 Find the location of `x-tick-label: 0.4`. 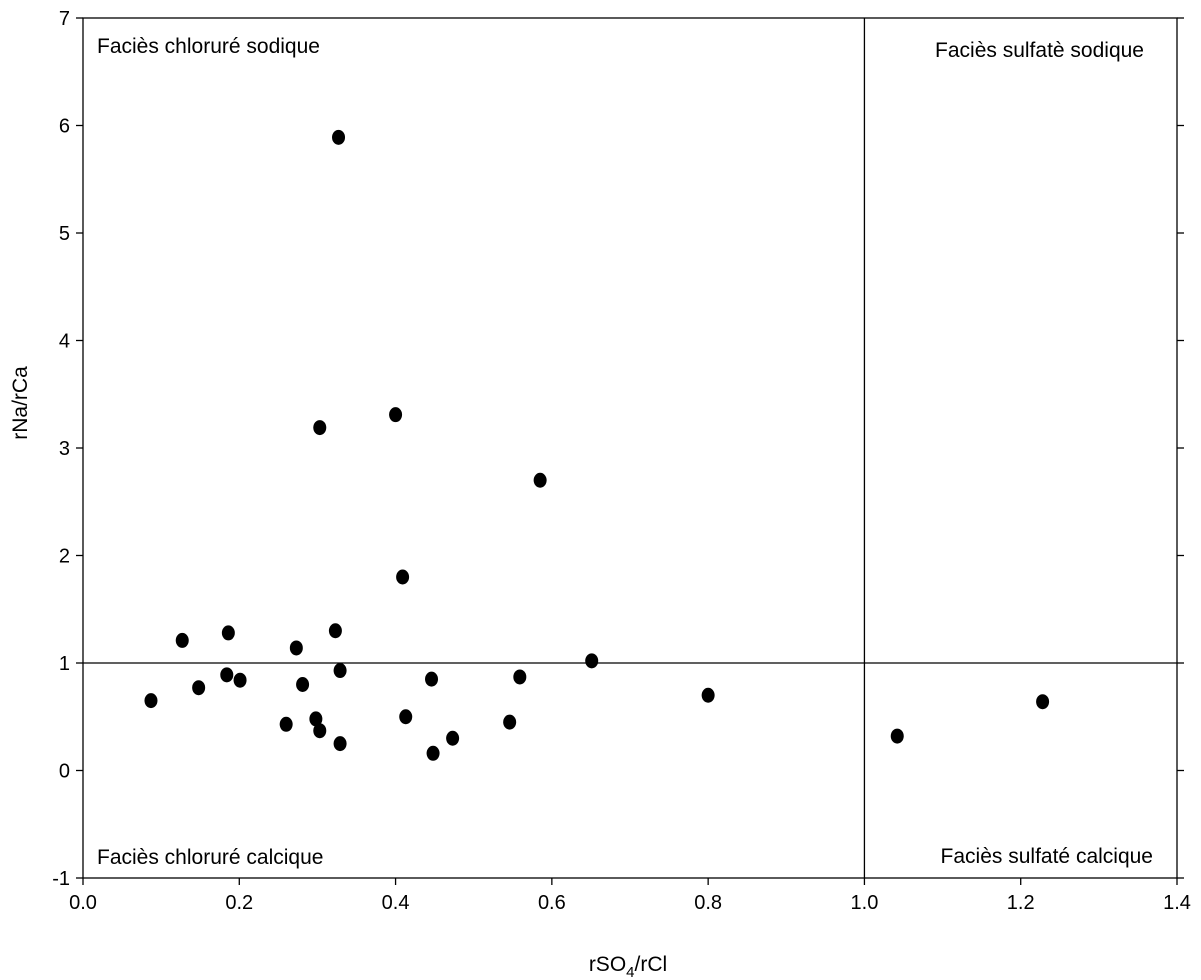

x-tick-label: 0.4 is located at coordinates (396, 903).